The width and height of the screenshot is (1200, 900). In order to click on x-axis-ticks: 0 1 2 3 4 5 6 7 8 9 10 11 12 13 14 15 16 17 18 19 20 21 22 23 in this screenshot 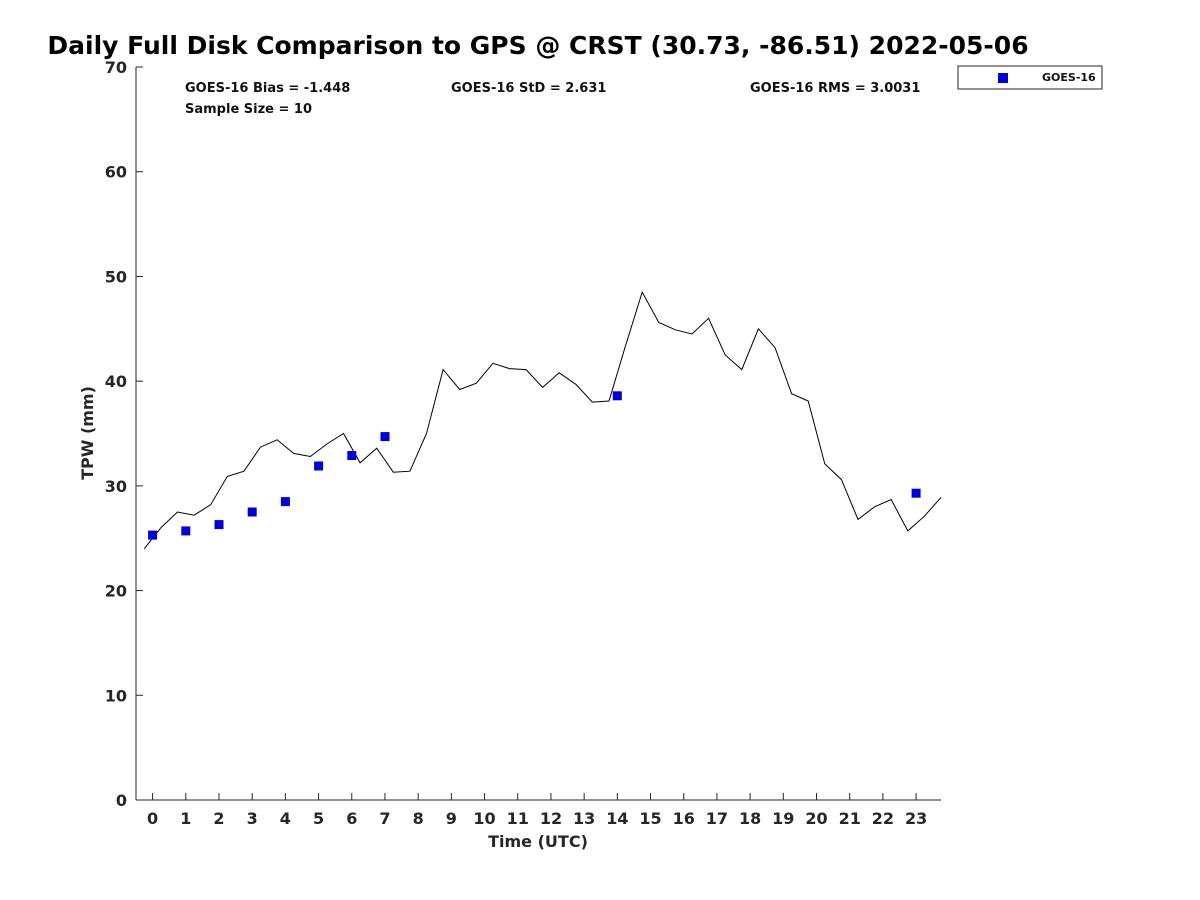, I will do `click(537, 810)`.